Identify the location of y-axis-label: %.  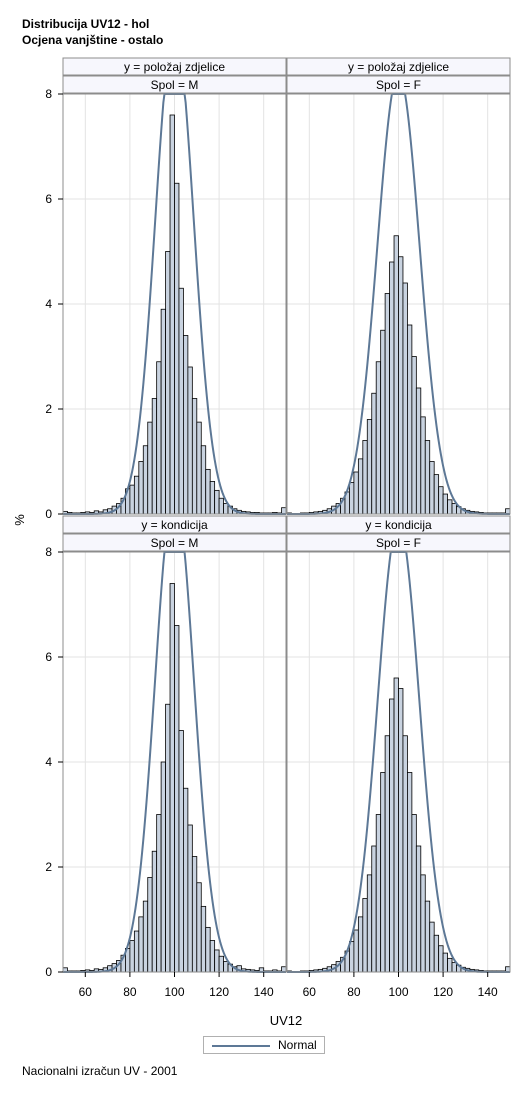
(19, 520).